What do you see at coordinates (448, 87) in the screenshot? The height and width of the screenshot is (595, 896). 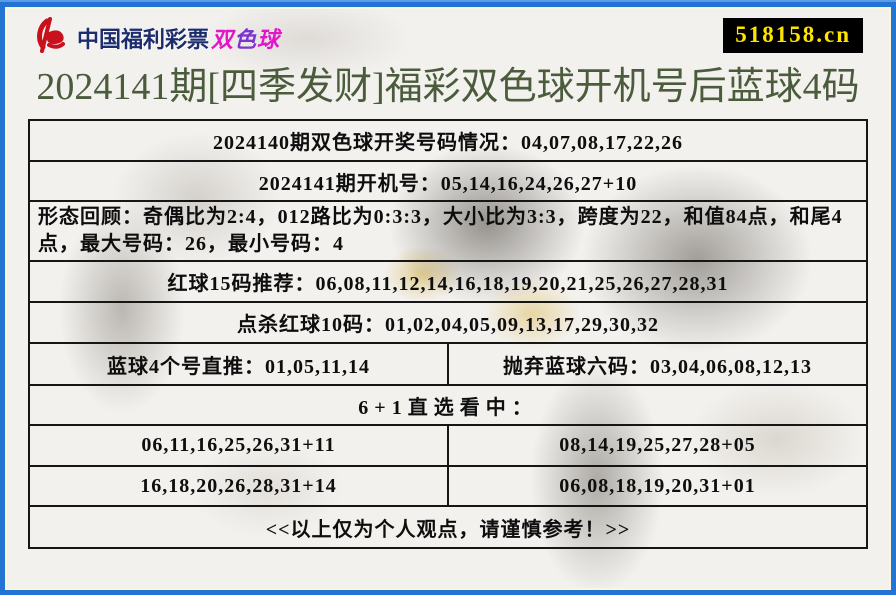 I see `page-title: 2024141期[四季发财]福彩双色球开机号后蓝球4码` at bounding box center [448, 87].